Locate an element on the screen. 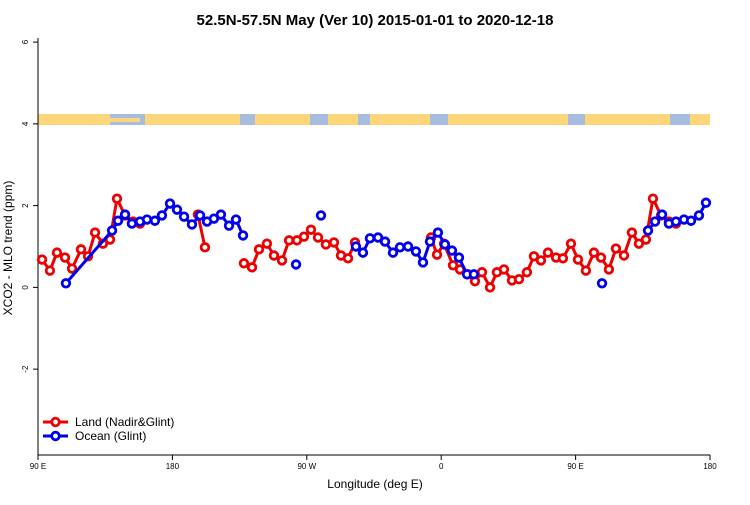 This screenshot has width=750, height=505. x-tick-label: 90 E is located at coordinates (38, 466).